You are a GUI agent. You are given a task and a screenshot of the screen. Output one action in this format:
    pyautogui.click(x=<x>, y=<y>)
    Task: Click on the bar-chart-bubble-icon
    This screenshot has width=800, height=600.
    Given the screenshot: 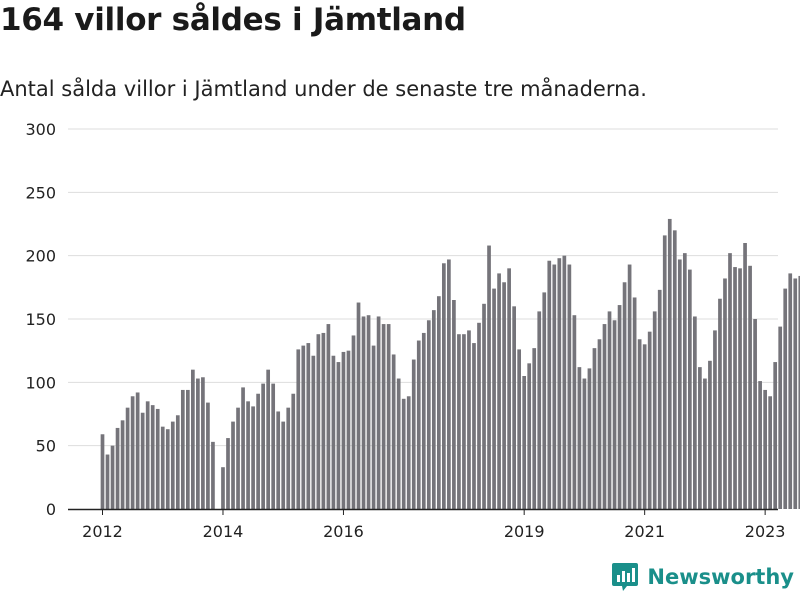 What is the action you would take?
    pyautogui.click(x=625, y=577)
    